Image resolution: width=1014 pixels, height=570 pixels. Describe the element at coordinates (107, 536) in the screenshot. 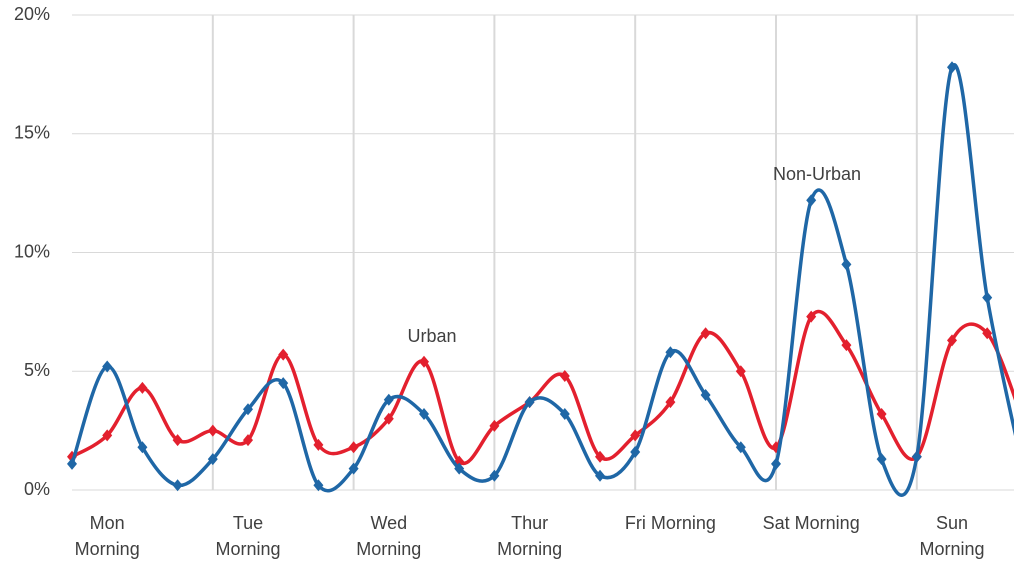

I see `x-tick-label: Mon Morning` at that location.